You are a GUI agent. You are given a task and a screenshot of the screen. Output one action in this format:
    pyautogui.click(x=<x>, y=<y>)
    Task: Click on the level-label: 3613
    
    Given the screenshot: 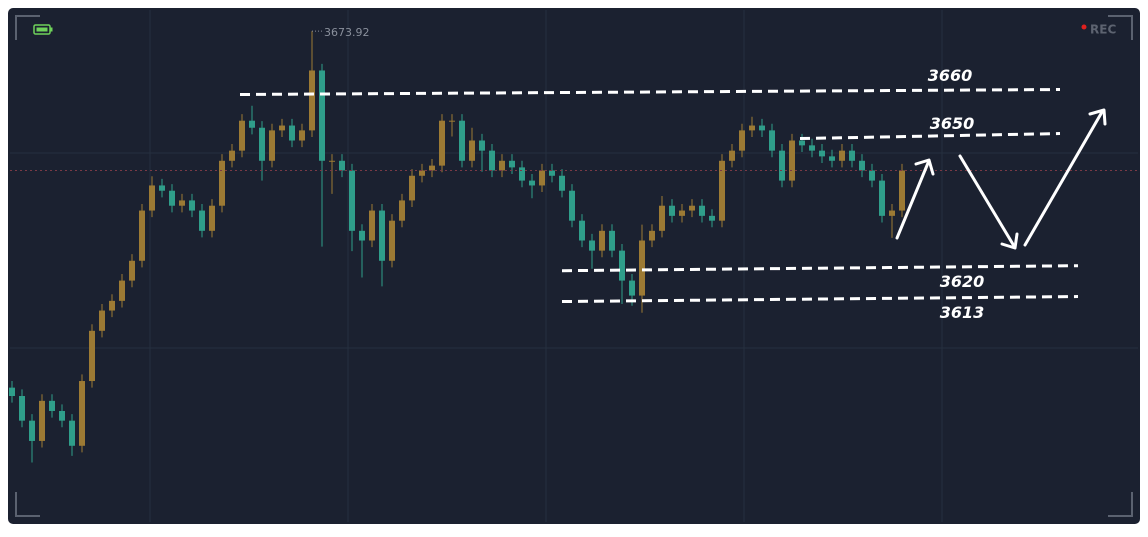 What is the action you would take?
    pyautogui.click(x=962, y=312)
    